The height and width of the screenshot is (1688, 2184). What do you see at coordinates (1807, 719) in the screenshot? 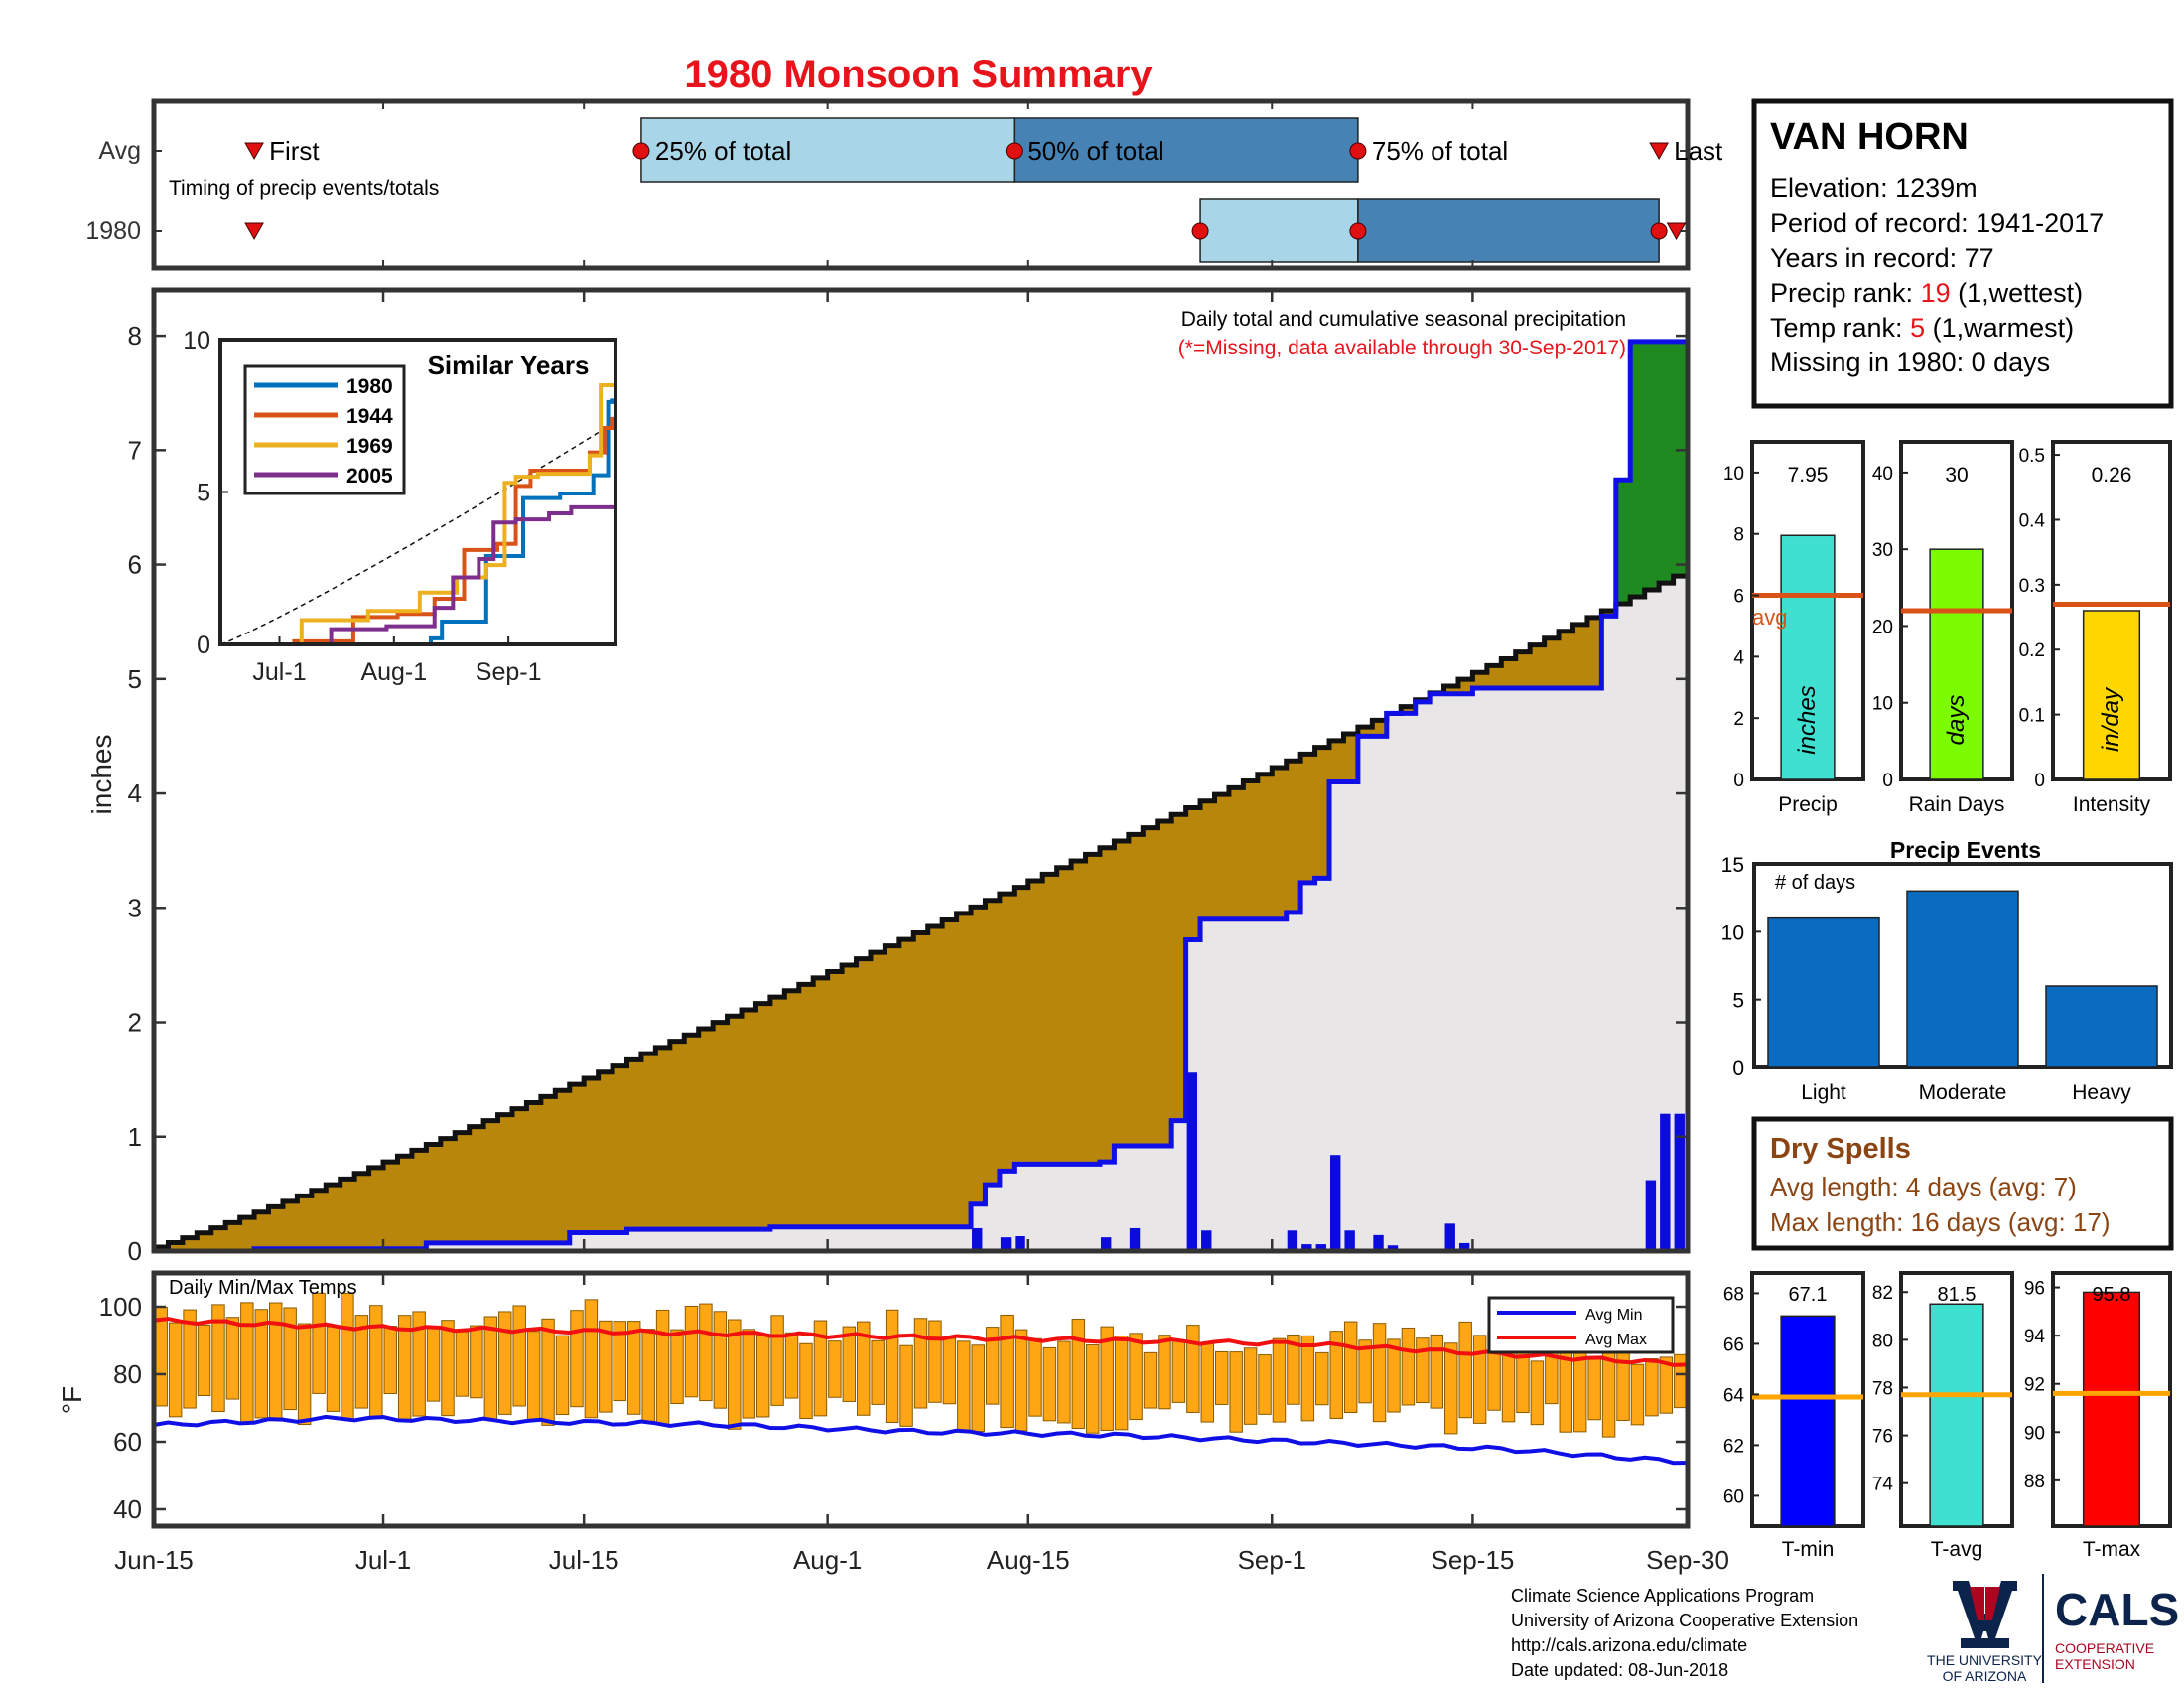
I see `precip-unit: inches` at bounding box center [1807, 719].